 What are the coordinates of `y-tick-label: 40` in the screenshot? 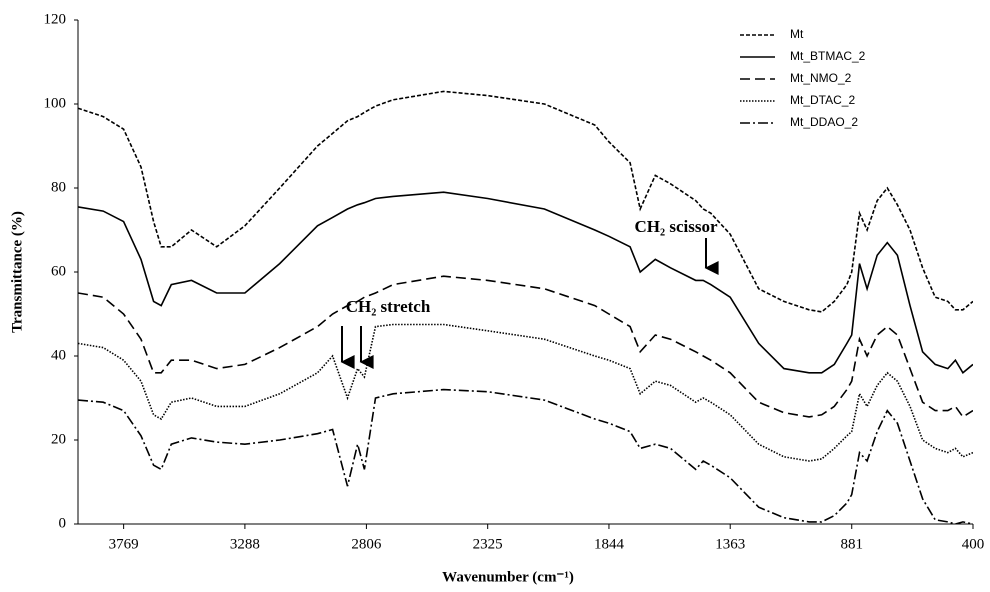 It's located at (58, 355).